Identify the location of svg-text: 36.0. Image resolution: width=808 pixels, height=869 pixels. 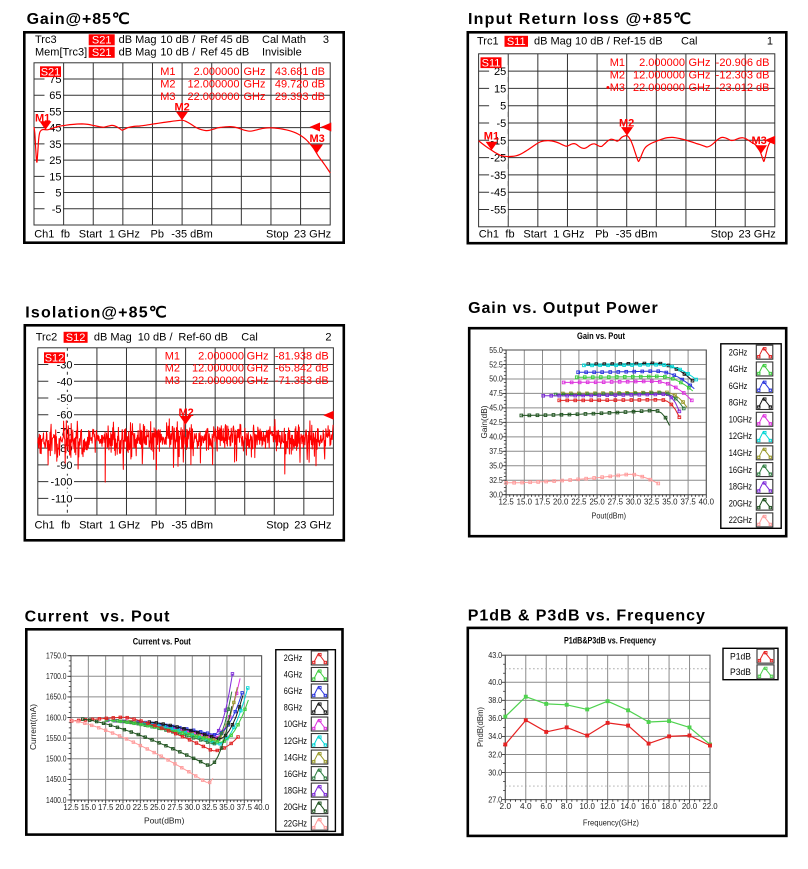
(495, 718).